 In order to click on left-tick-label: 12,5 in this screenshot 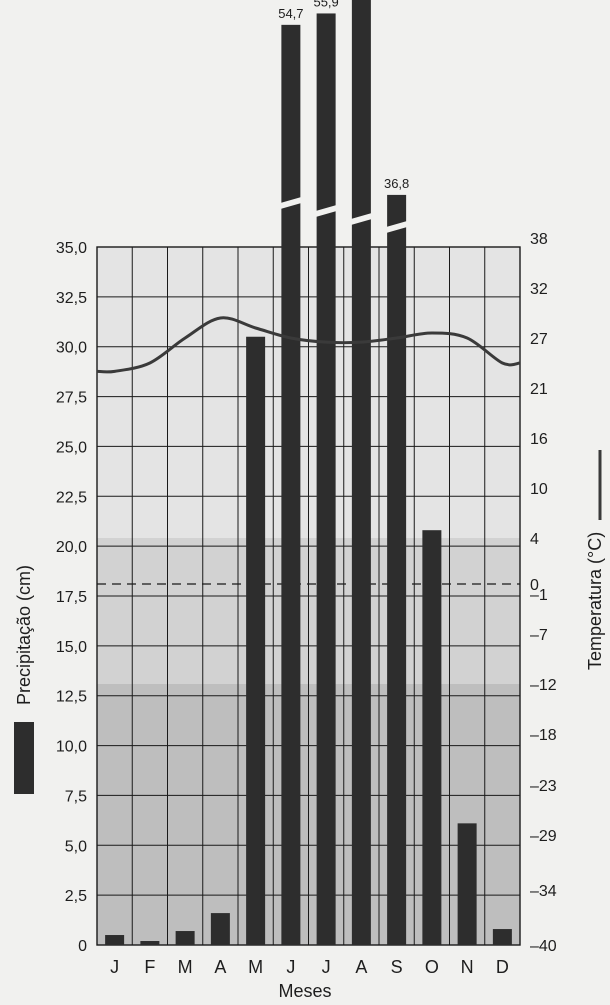, I will do `click(71, 697)`.